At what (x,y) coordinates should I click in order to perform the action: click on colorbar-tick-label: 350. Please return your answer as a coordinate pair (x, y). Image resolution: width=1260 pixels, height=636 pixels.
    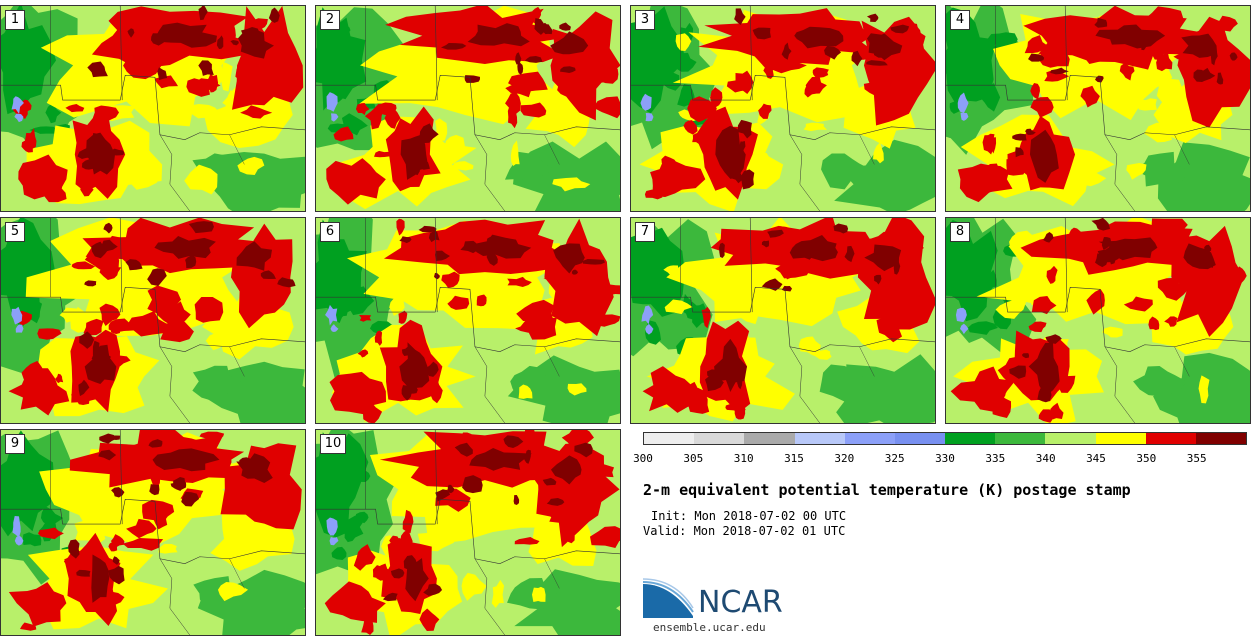
    Looking at the image, I should click on (1146, 458).